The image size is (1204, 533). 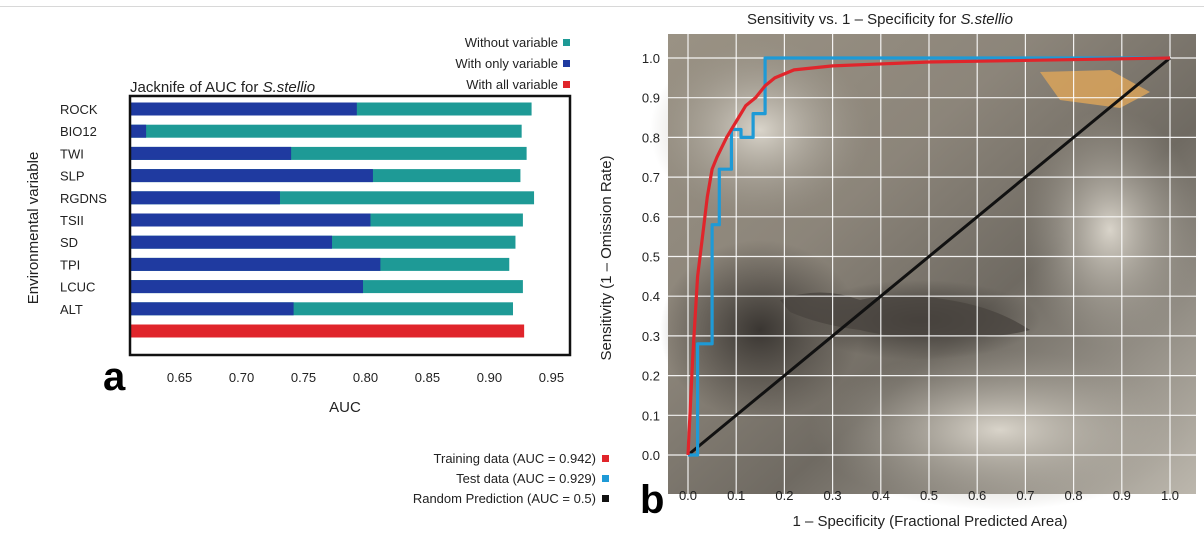 I want to click on y-tick-label: 1.0, so click(x=651, y=58).